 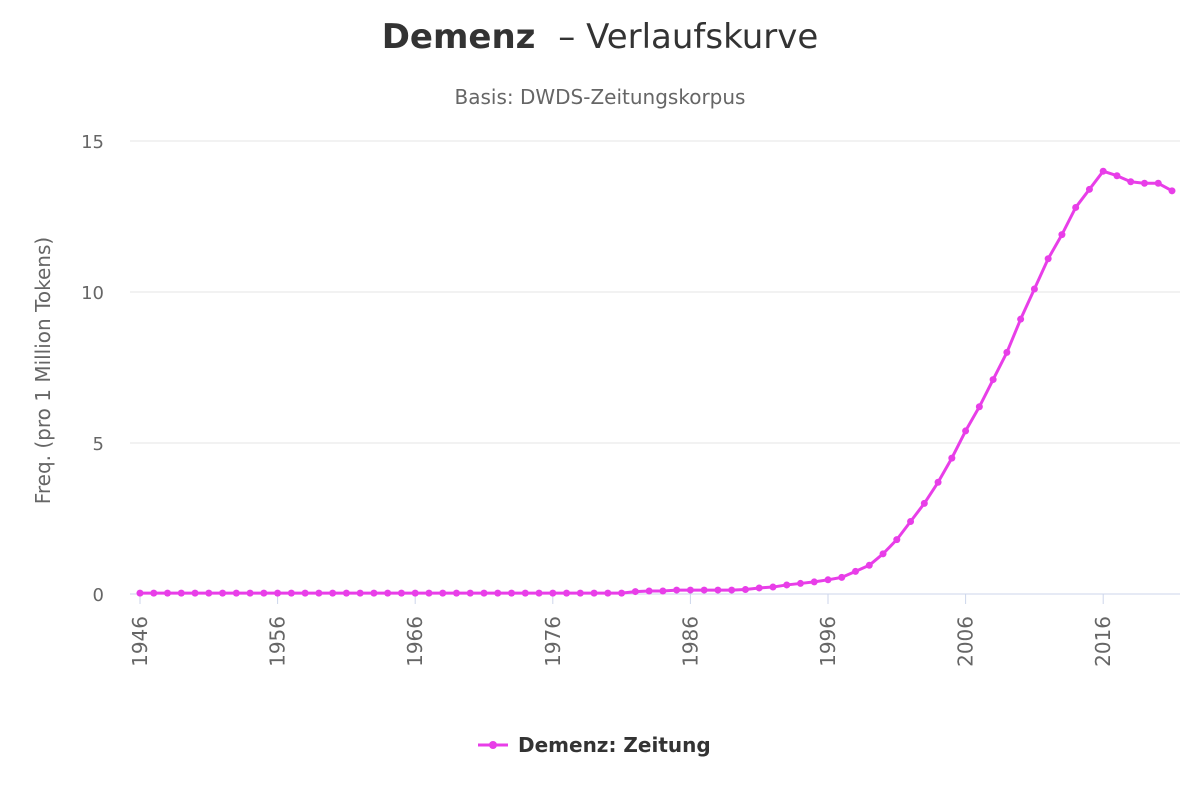 I want to click on legend-marker-symbol, so click(x=493, y=745).